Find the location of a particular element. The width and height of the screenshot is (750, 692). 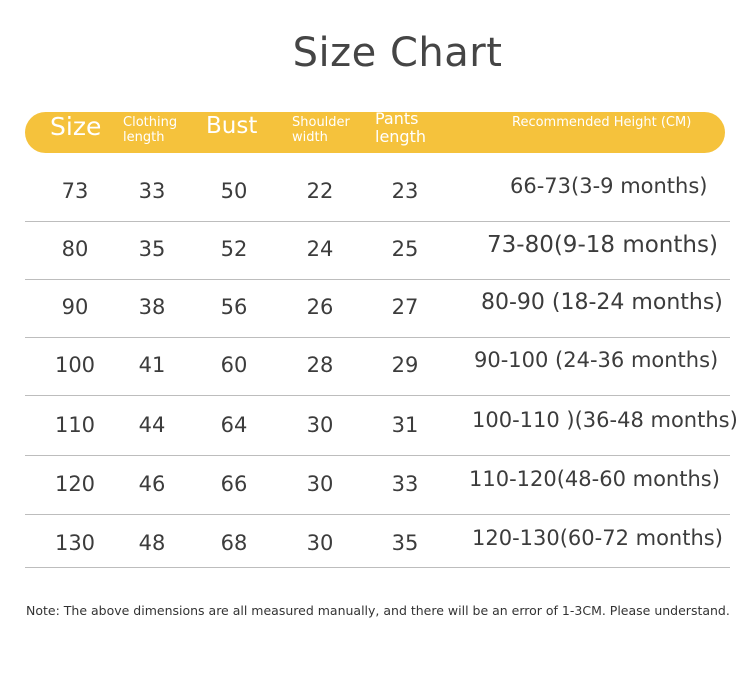

cell-size: 90 is located at coordinates (75, 307).